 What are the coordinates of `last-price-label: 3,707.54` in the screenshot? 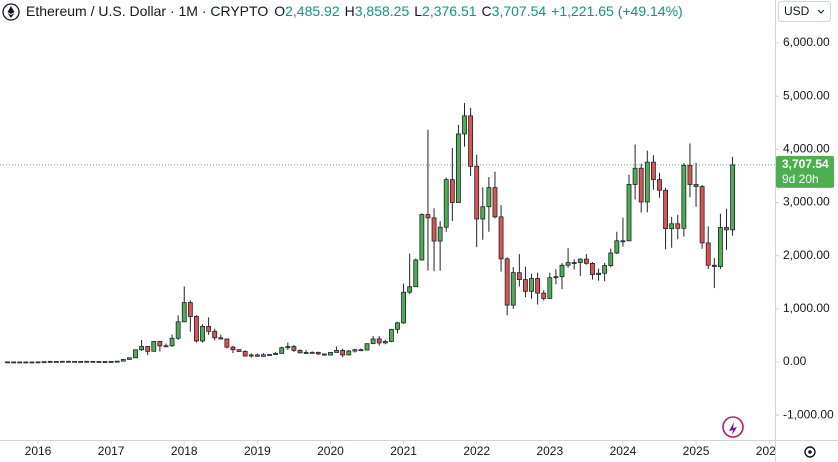 It's located at (805, 164).